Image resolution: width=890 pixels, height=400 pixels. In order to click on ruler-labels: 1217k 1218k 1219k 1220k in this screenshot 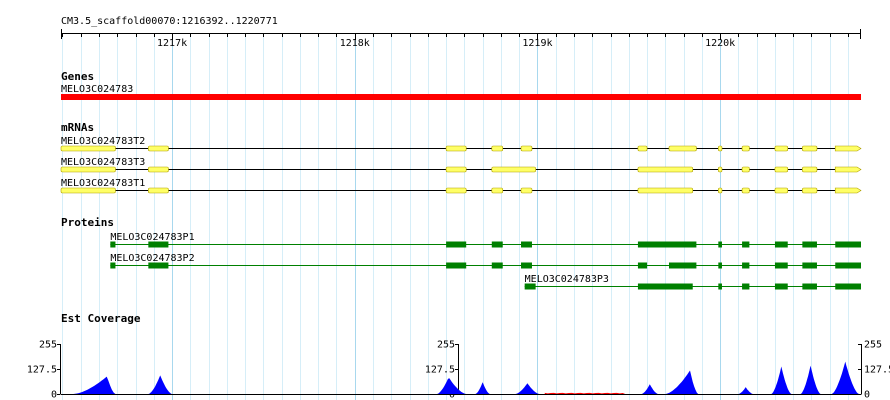, I will do `click(446, 43)`.